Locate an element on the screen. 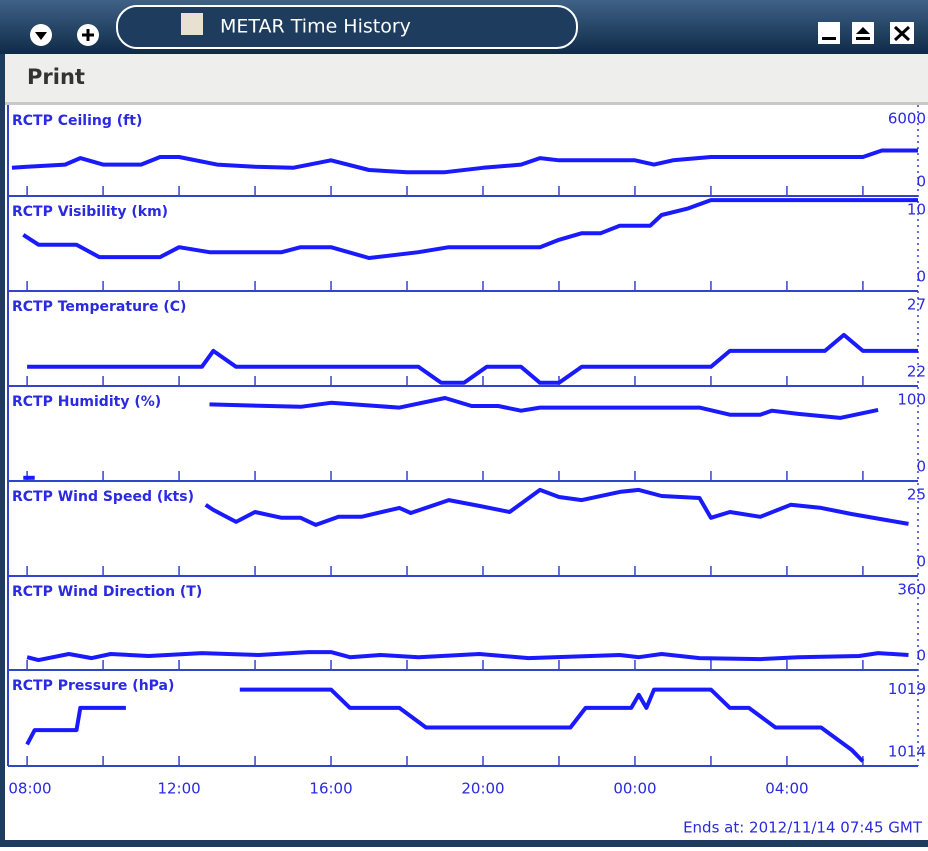  y-tick-label: 1019 is located at coordinates (907, 689).